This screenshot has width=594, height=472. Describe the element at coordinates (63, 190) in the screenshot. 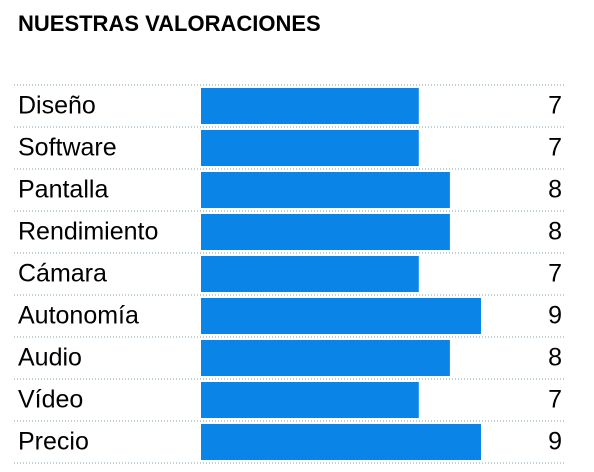

I see `category-label: Pantalla` at that location.